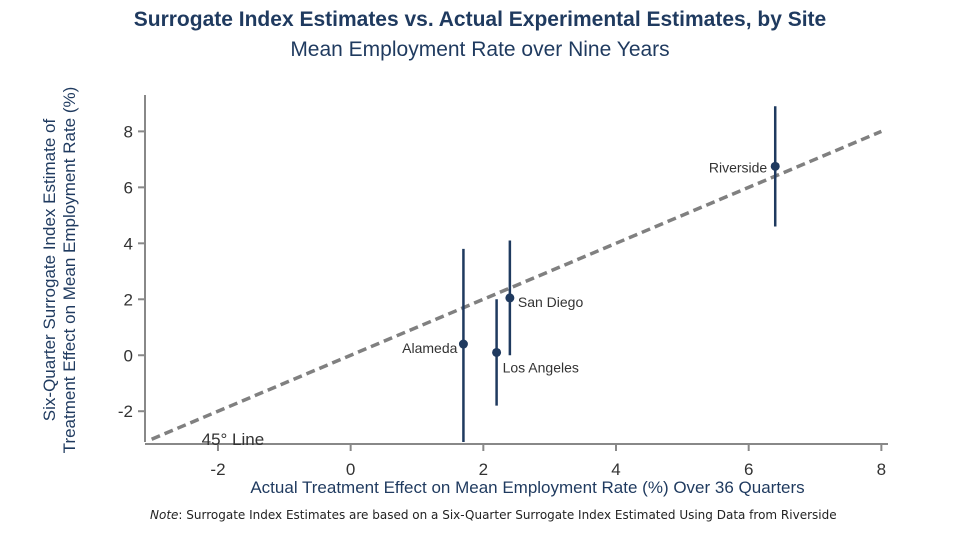 The height and width of the screenshot is (540, 960). Describe the element at coordinates (748, 469) in the screenshot. I see `x-tick-label: 6` at that location.